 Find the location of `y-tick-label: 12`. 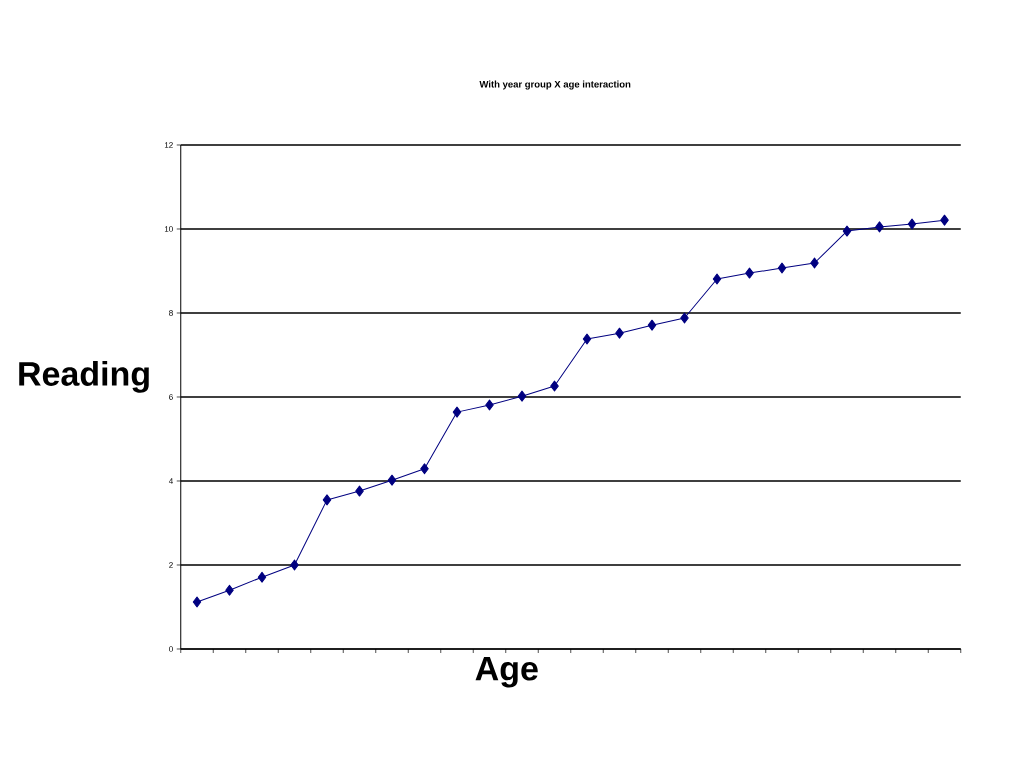

y-tick-label: 12 is located at coordinates (168, 145).